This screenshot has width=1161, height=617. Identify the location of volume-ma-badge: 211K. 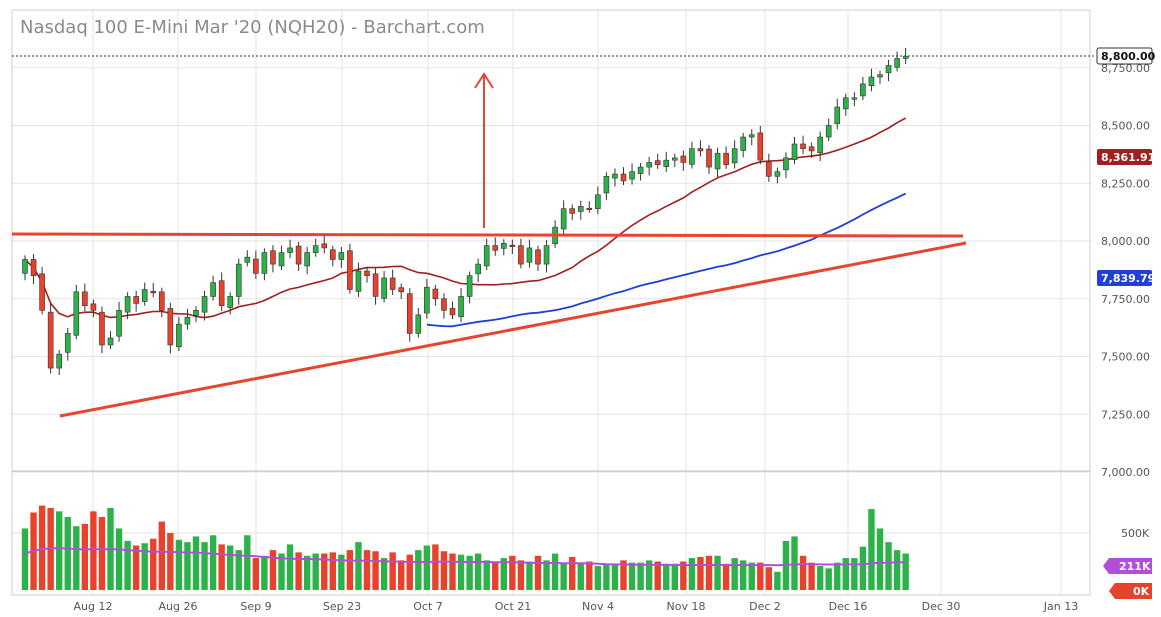
(1127, 566).